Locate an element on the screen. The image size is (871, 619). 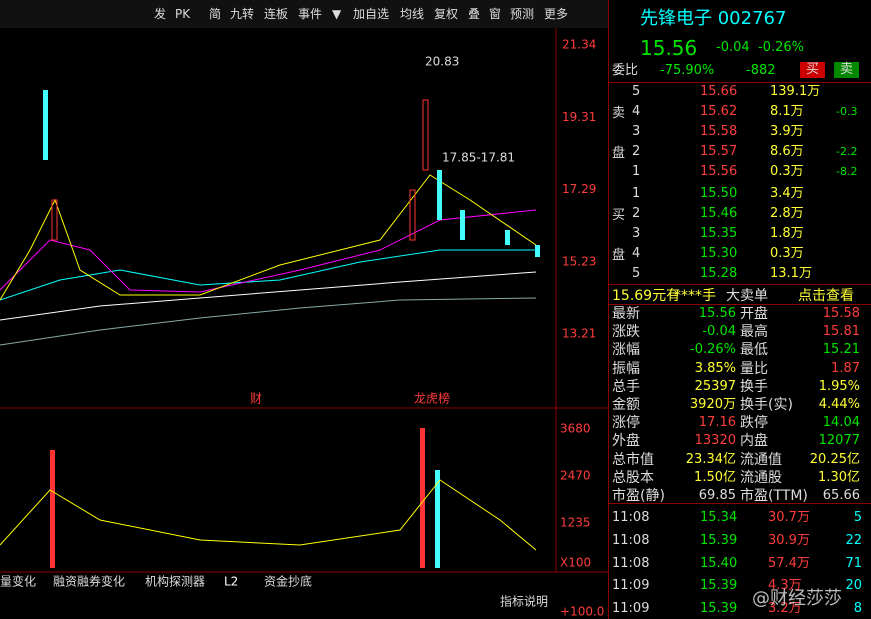
toolbar-button: 加自选 is located at coordinates (371, 14).